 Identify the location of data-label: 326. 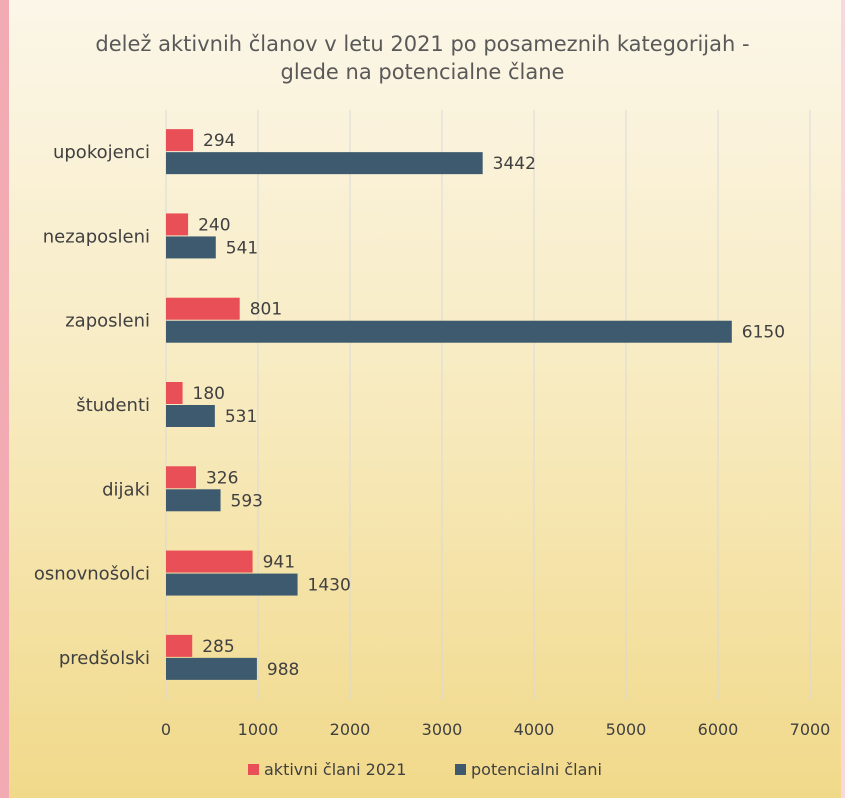
(222, 478).